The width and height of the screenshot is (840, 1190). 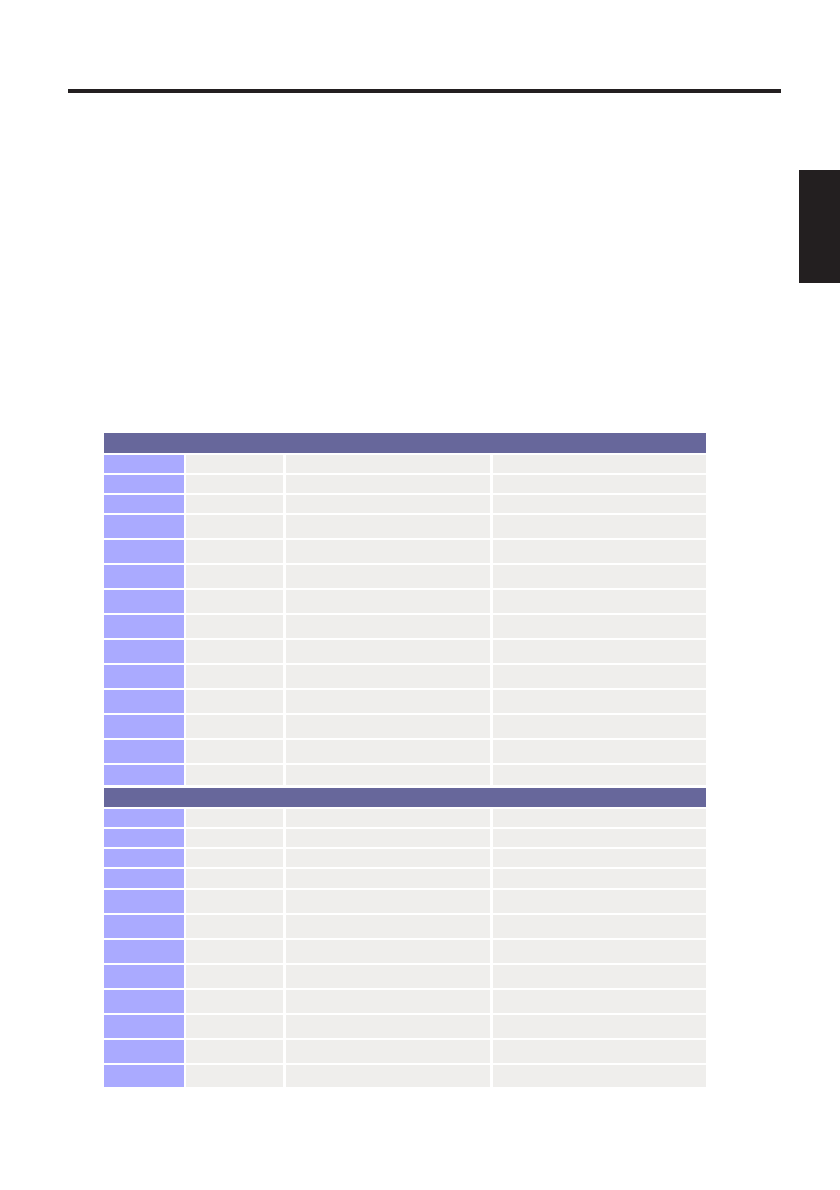 What do you see at coordinates (819, 226) in the screenshot?
I see `section-thumb-tab` at bounding box center [819, 226].